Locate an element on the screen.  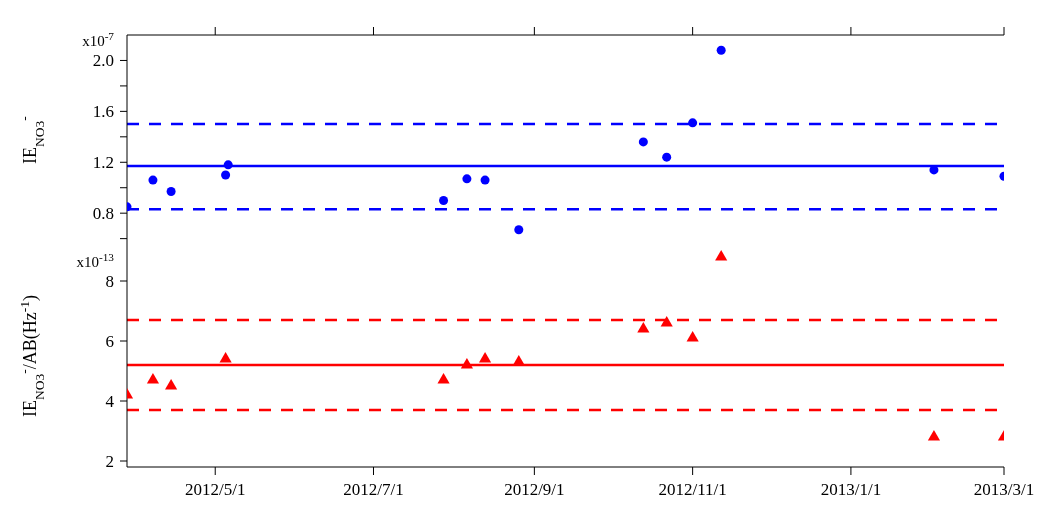
x-tick-label: 2012/5/1 is located at coordinates (215, 489).